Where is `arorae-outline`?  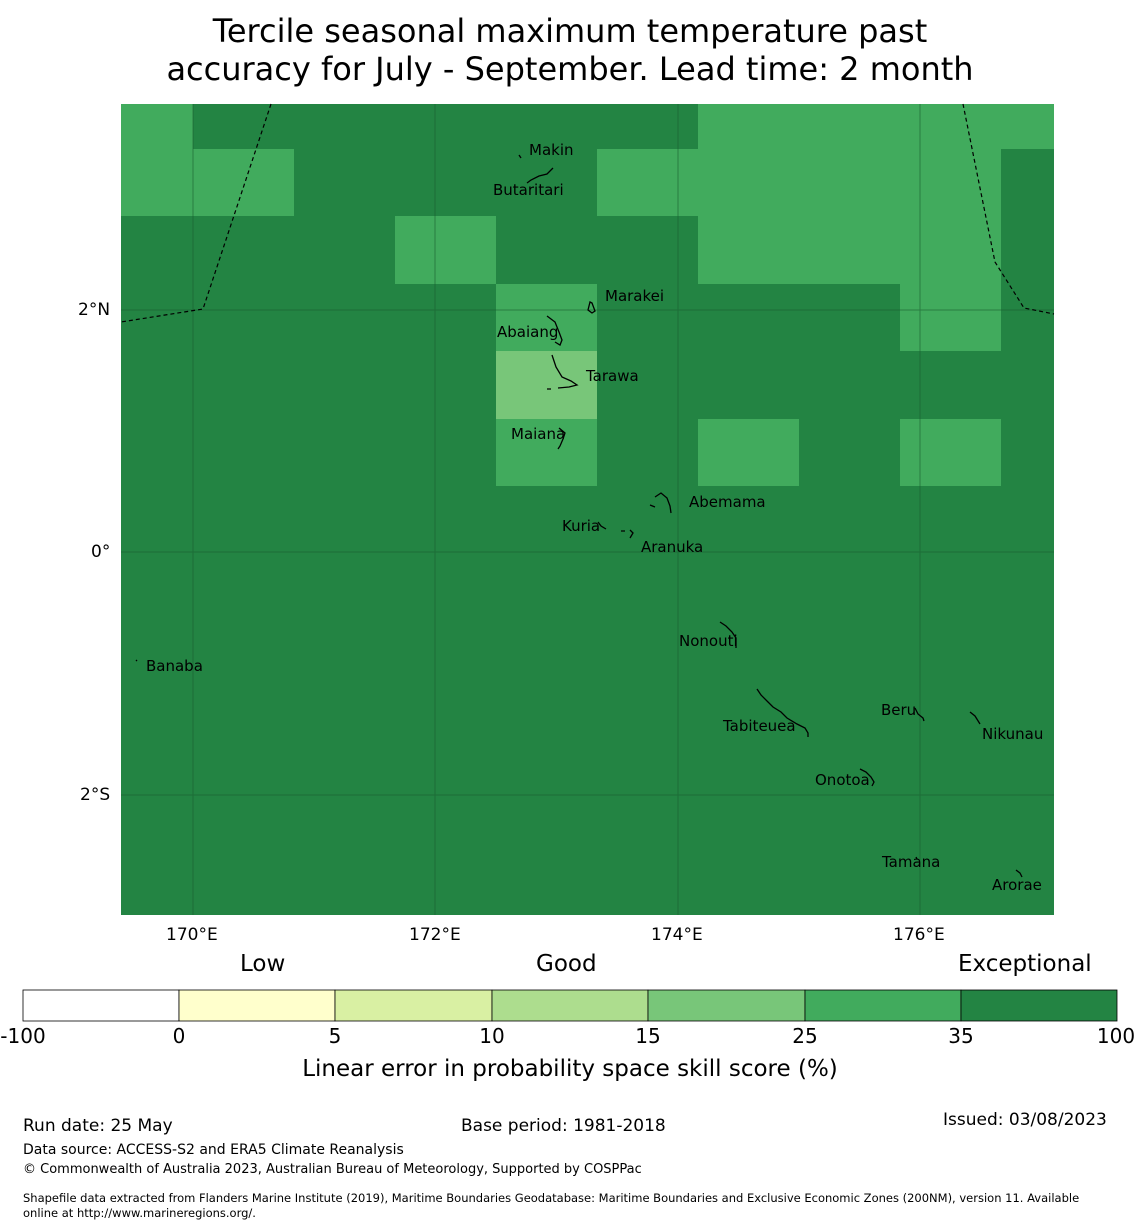 arorae-outline is located at coordinates (1019, 873).